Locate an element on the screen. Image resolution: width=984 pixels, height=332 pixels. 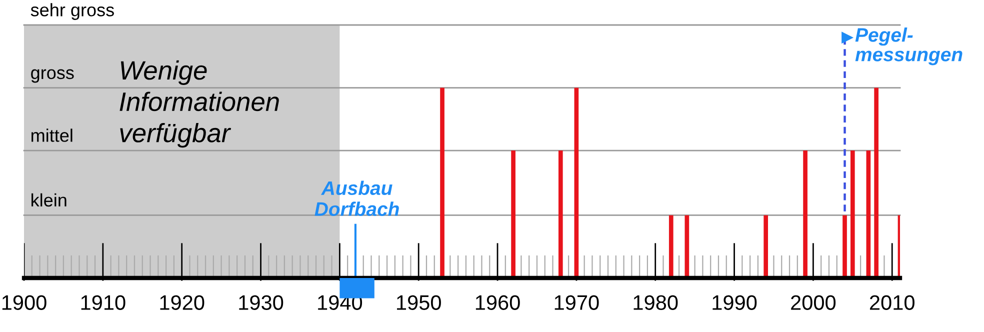
x-tick-label: 2010 is located at coordinates (892, 302).